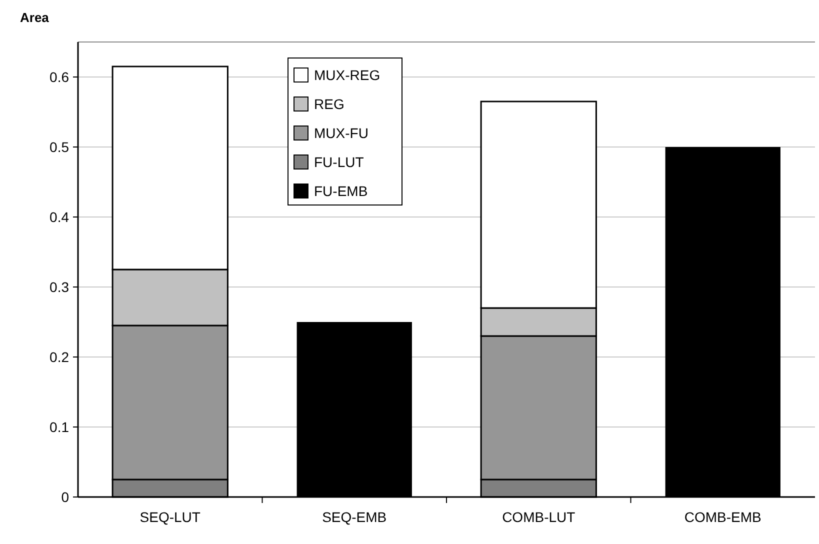 The image size is (819, 544). Describe the element at coordinates (329, 104) in the screenshot. I see `legend-label: REG` at that location.